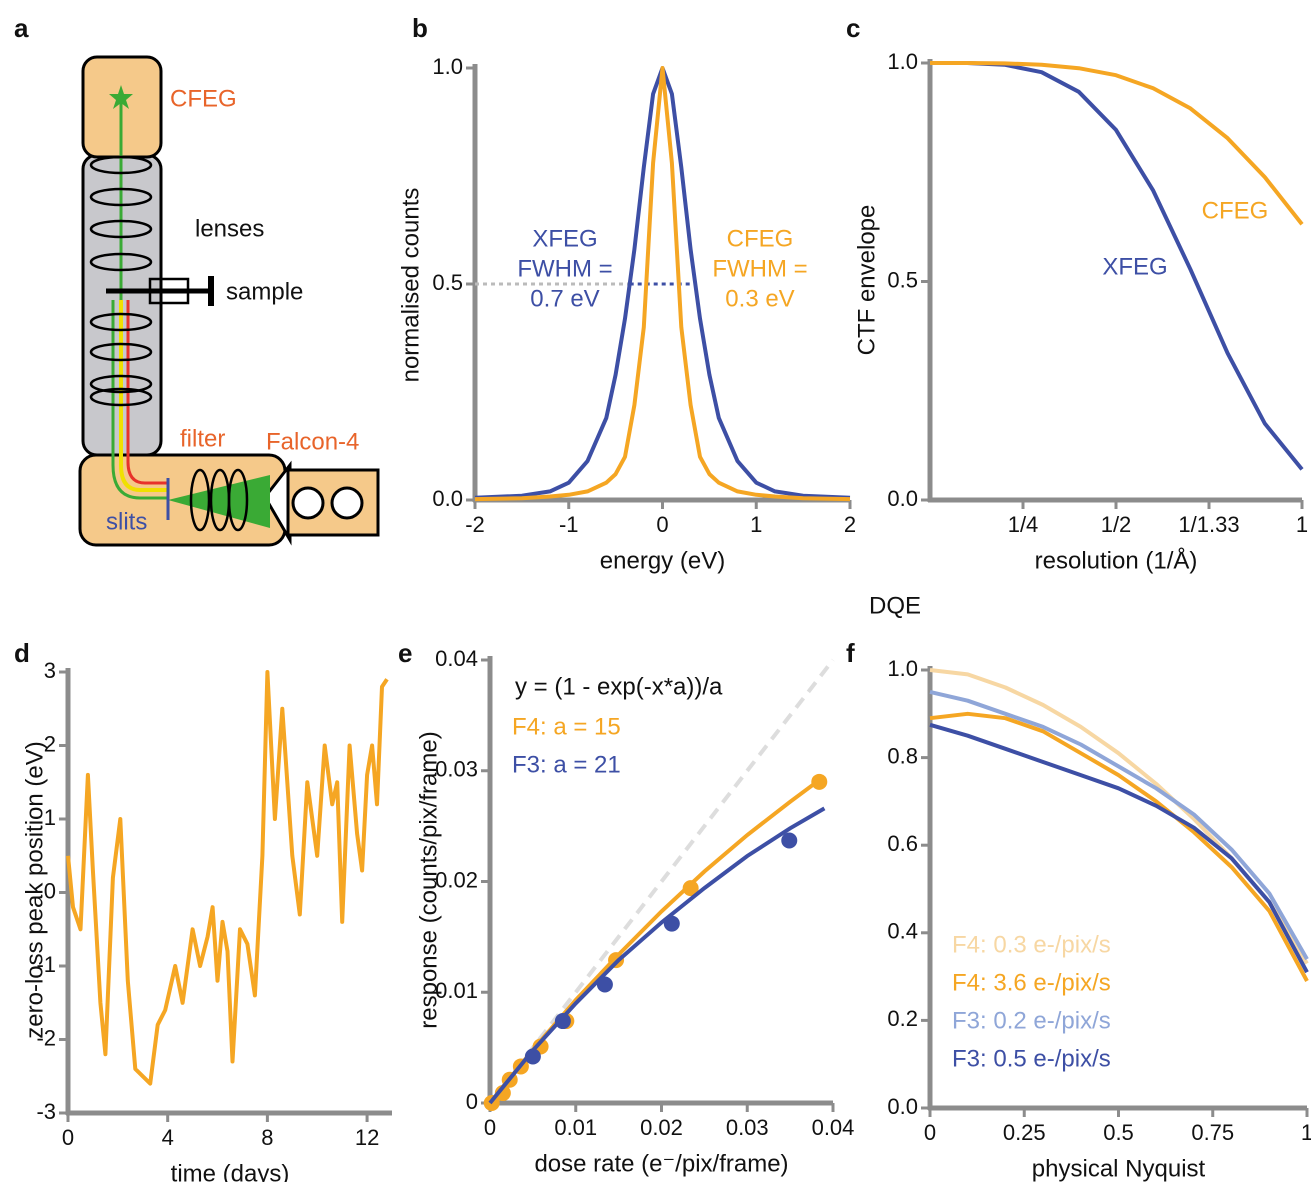  I want to click on y-tick-label: 0.6, so click(902, 843).